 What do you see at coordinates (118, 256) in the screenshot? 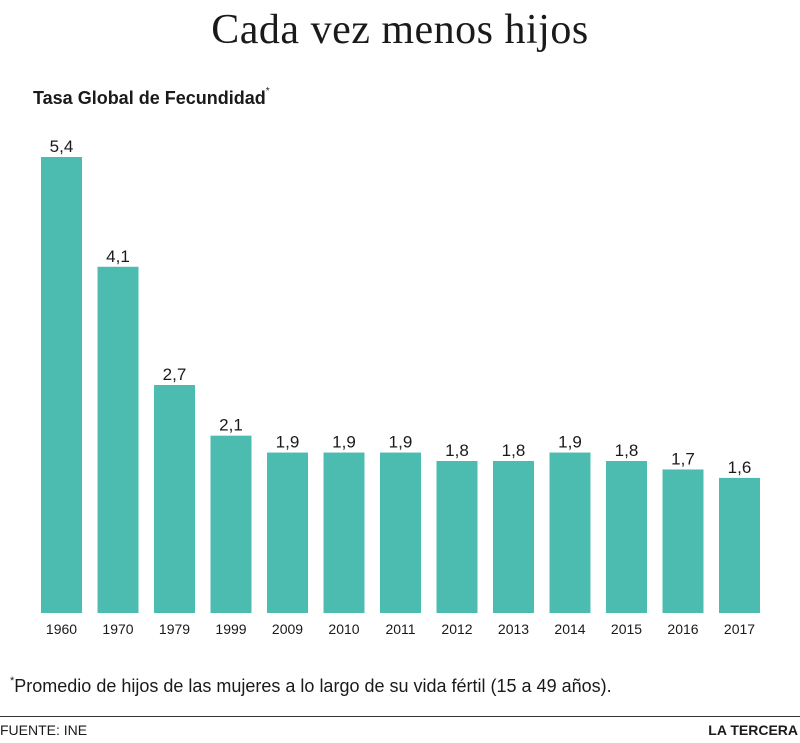
I see `value-label-1970: 4,1` at bounding box center [118, 256].